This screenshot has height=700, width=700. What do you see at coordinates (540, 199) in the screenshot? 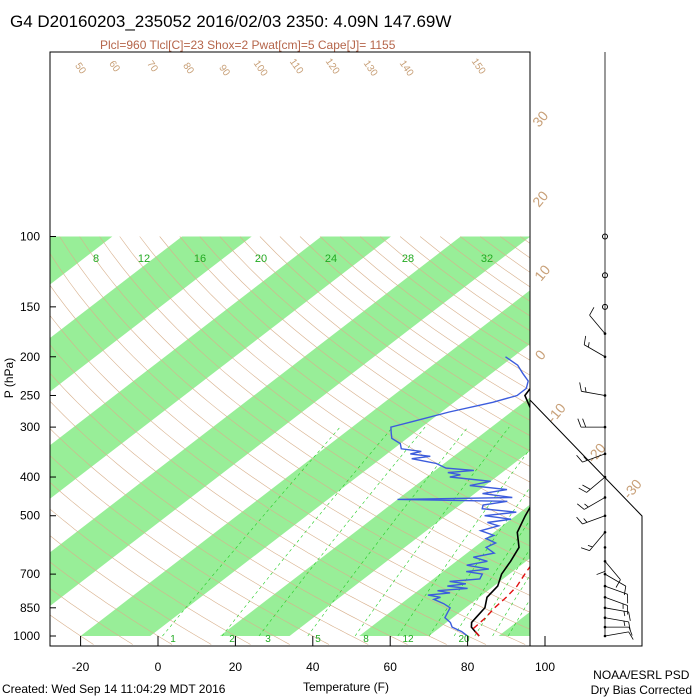
I see `isotherm-label: 20` at bounding box center [540, 199].